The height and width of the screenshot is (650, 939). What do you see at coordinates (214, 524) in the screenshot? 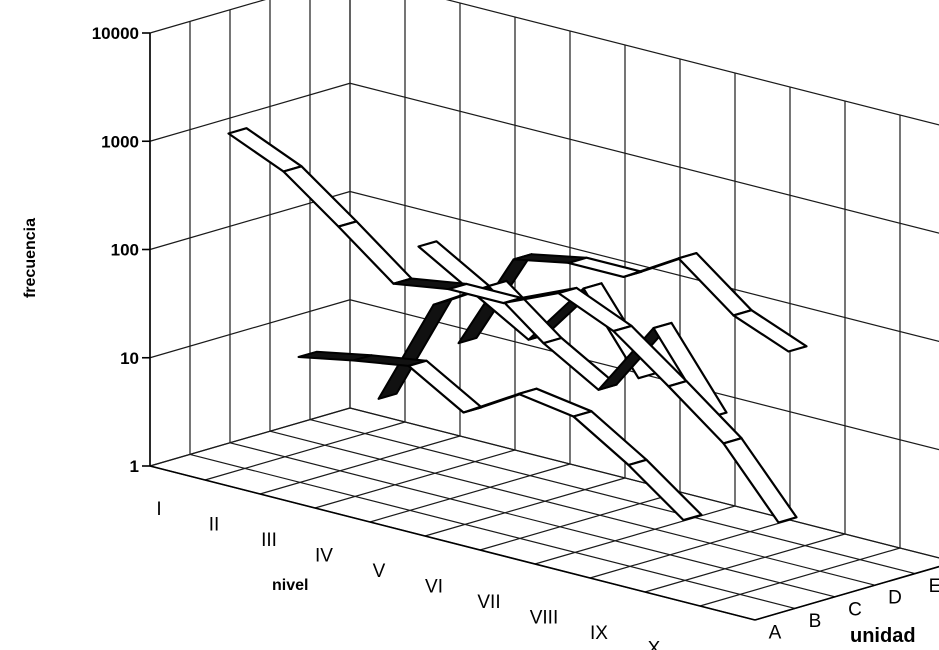
I see `x-tick-label: II` at bounding box center [214, 524].